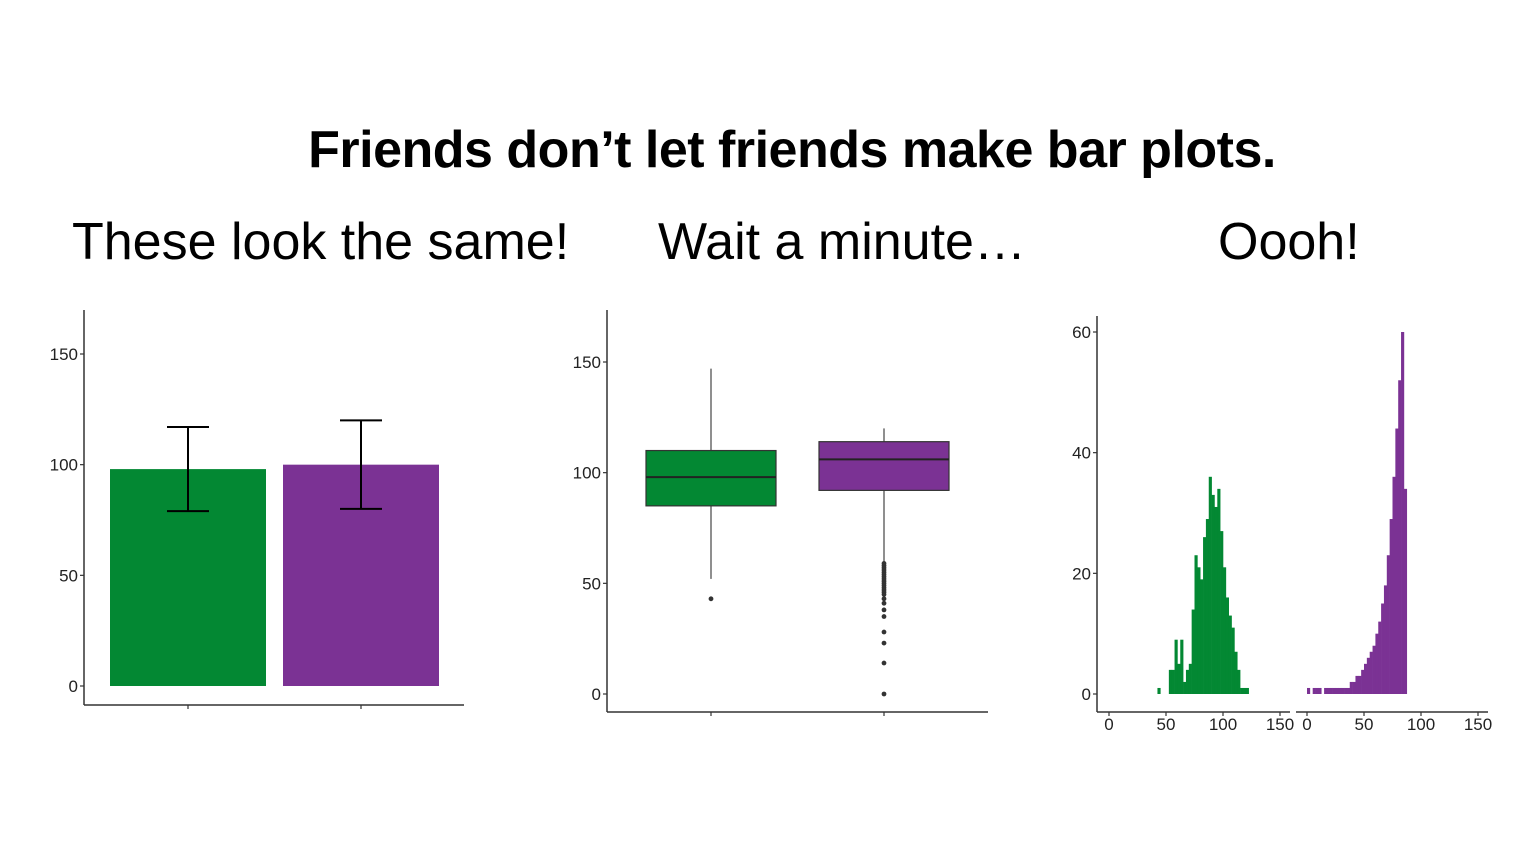  I want to click on y-tick-label: 20, so click(1081, 573).